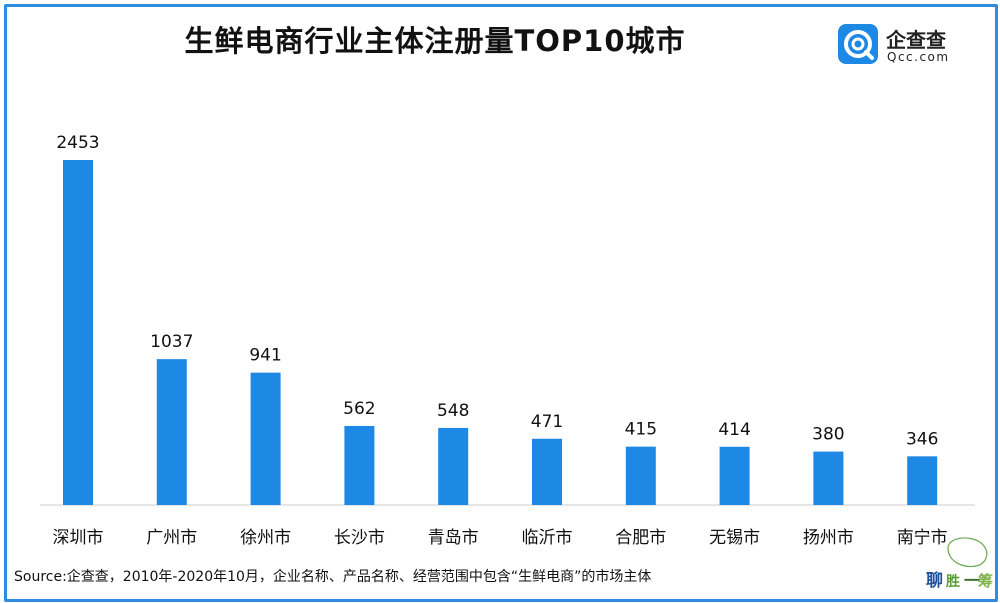  I want to click on data-label: 380, so click(828, 435).